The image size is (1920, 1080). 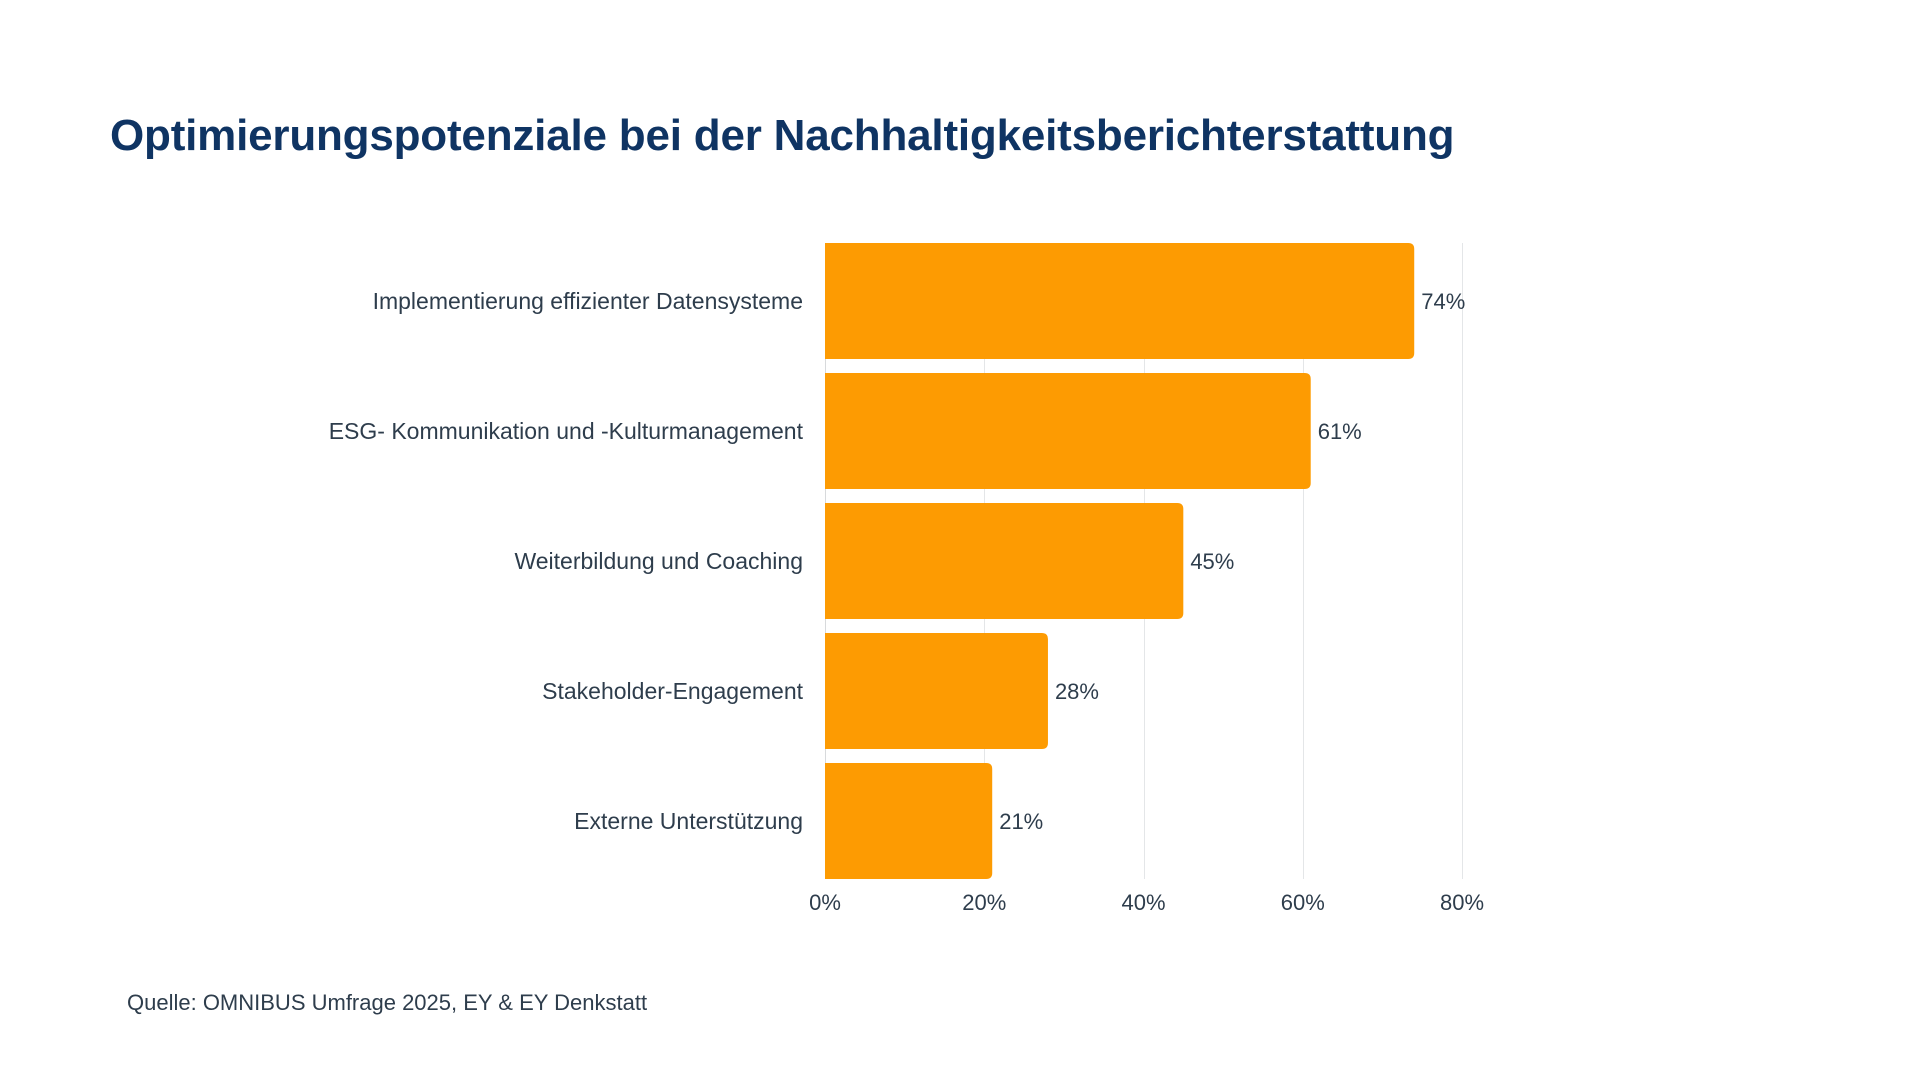 What do you see at coordinates (1021, 821) in the screenshot?
I see `value-label: 21%` at bounding box center [1021, 821].